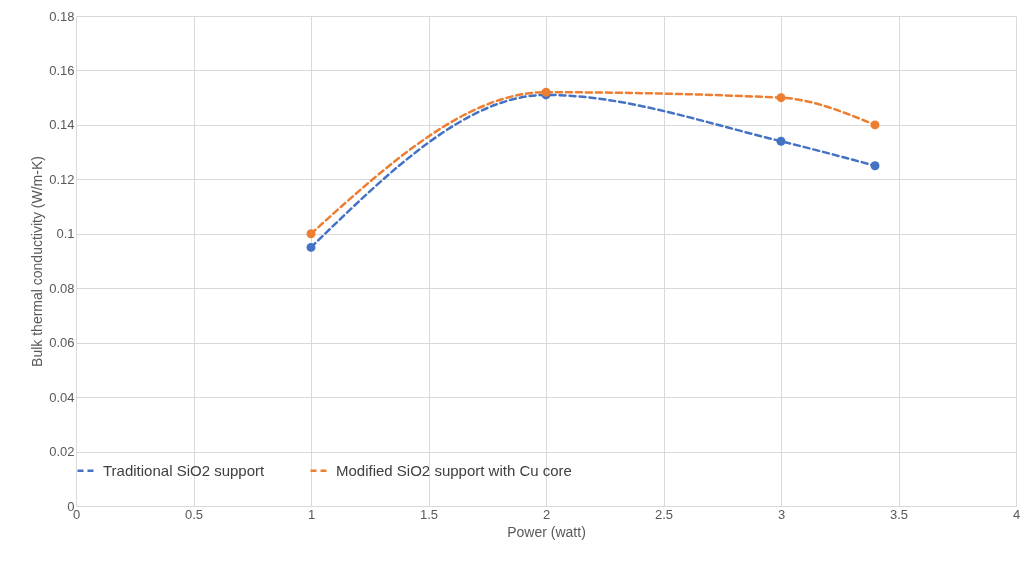 The width and height of the screenshot is (1031, 576). I want to click on y-tick-label: 0.04, so click(62, 397).